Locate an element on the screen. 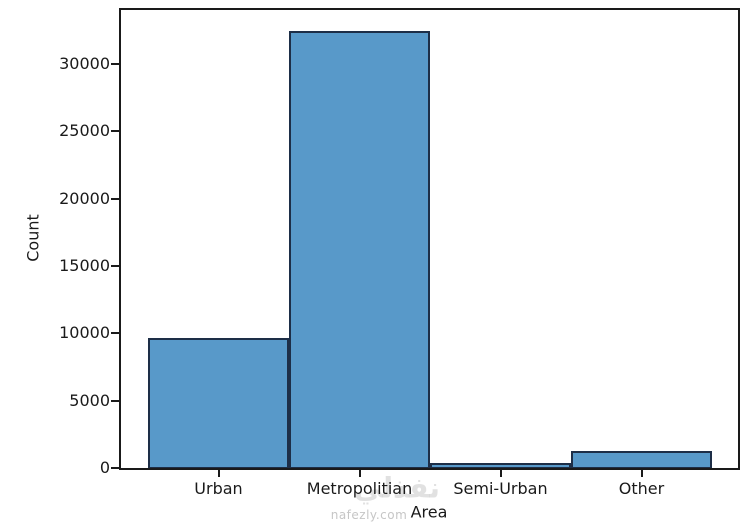 Image resolution: width=748 pixels, height=526 pixels. bar-urban is located at coordinates (218, 403).